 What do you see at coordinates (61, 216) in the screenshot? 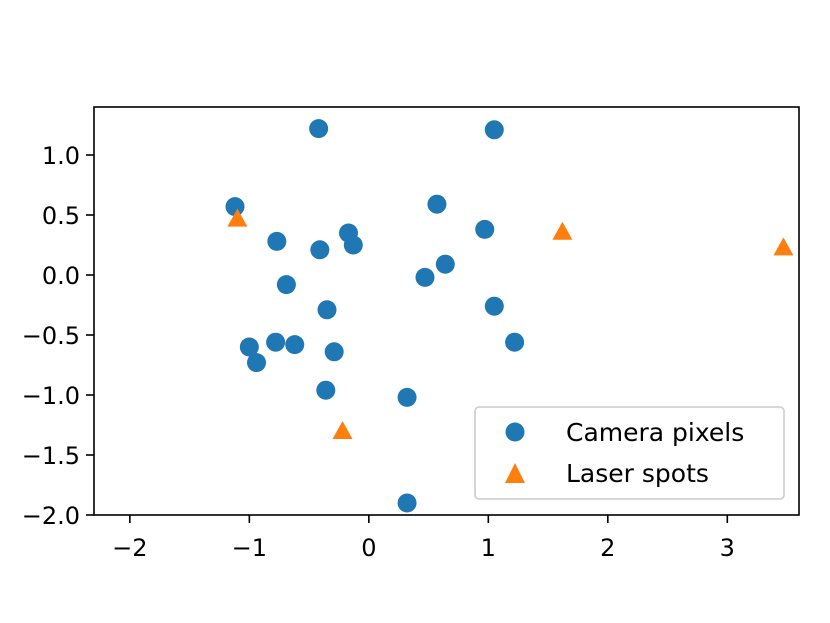
I see `y-tick-label: 0.5` at bounding box center [61, 216].